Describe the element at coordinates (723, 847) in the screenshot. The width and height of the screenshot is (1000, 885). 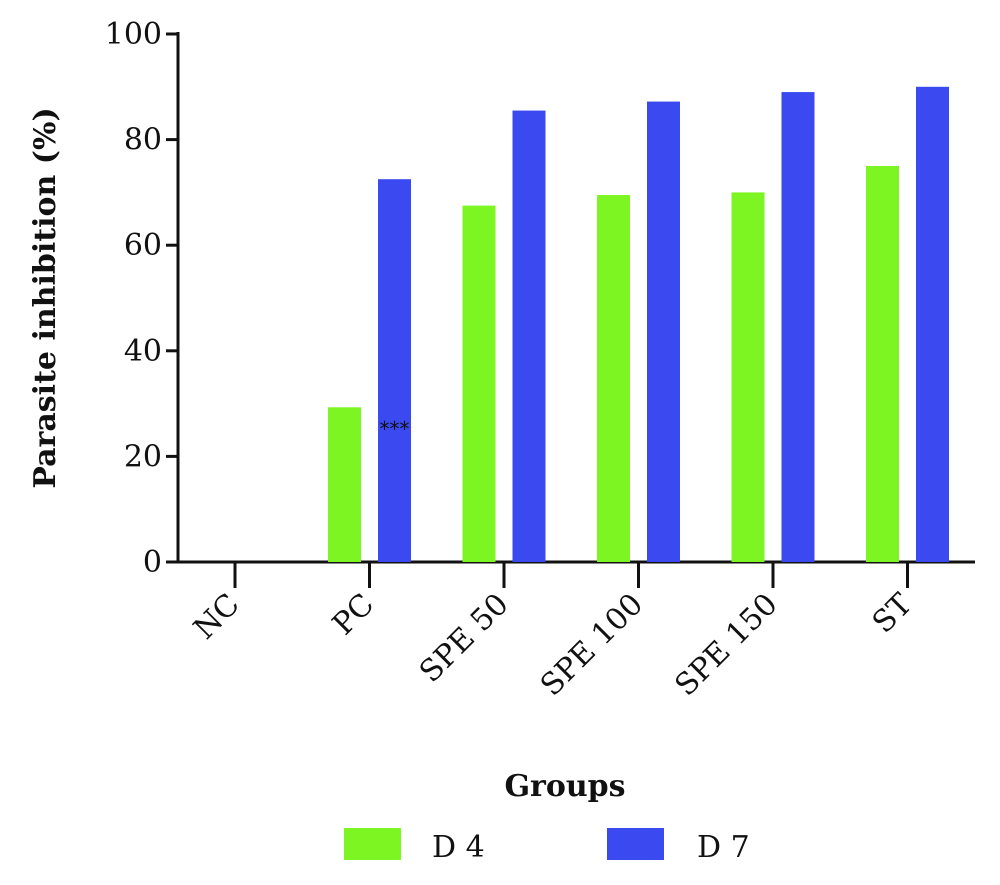
I see `legend-label: D 7` at that location.